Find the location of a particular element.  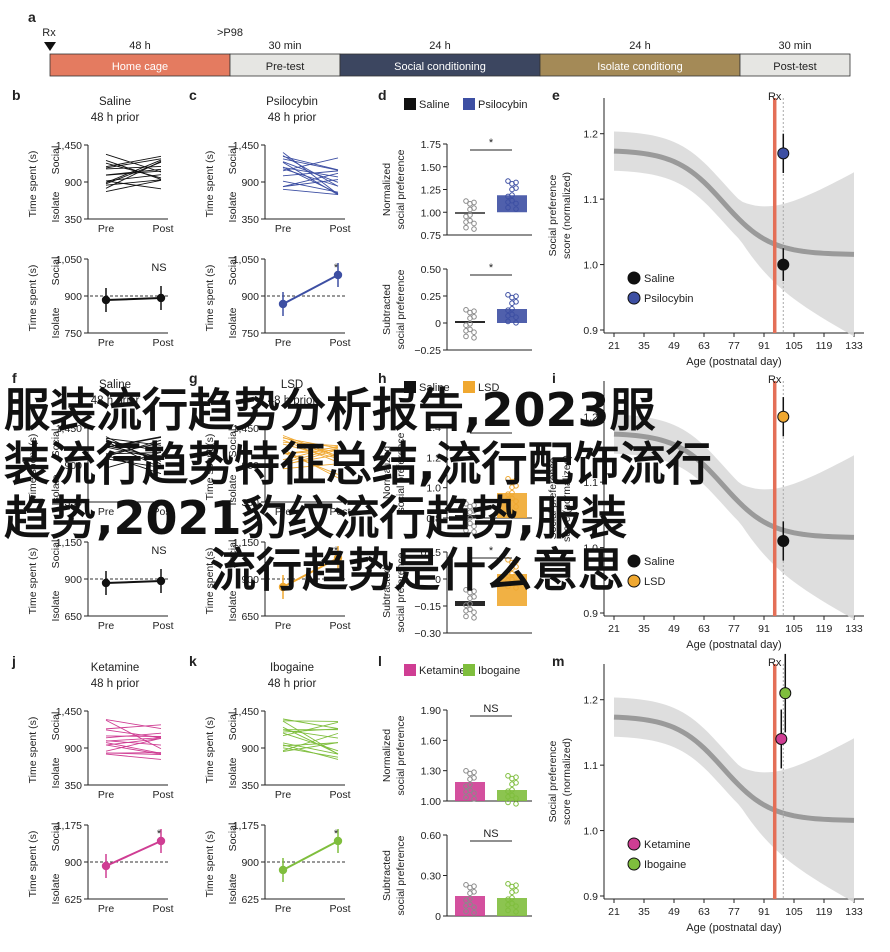

x-tick-label: 63 is located at coordinates (704, 629).